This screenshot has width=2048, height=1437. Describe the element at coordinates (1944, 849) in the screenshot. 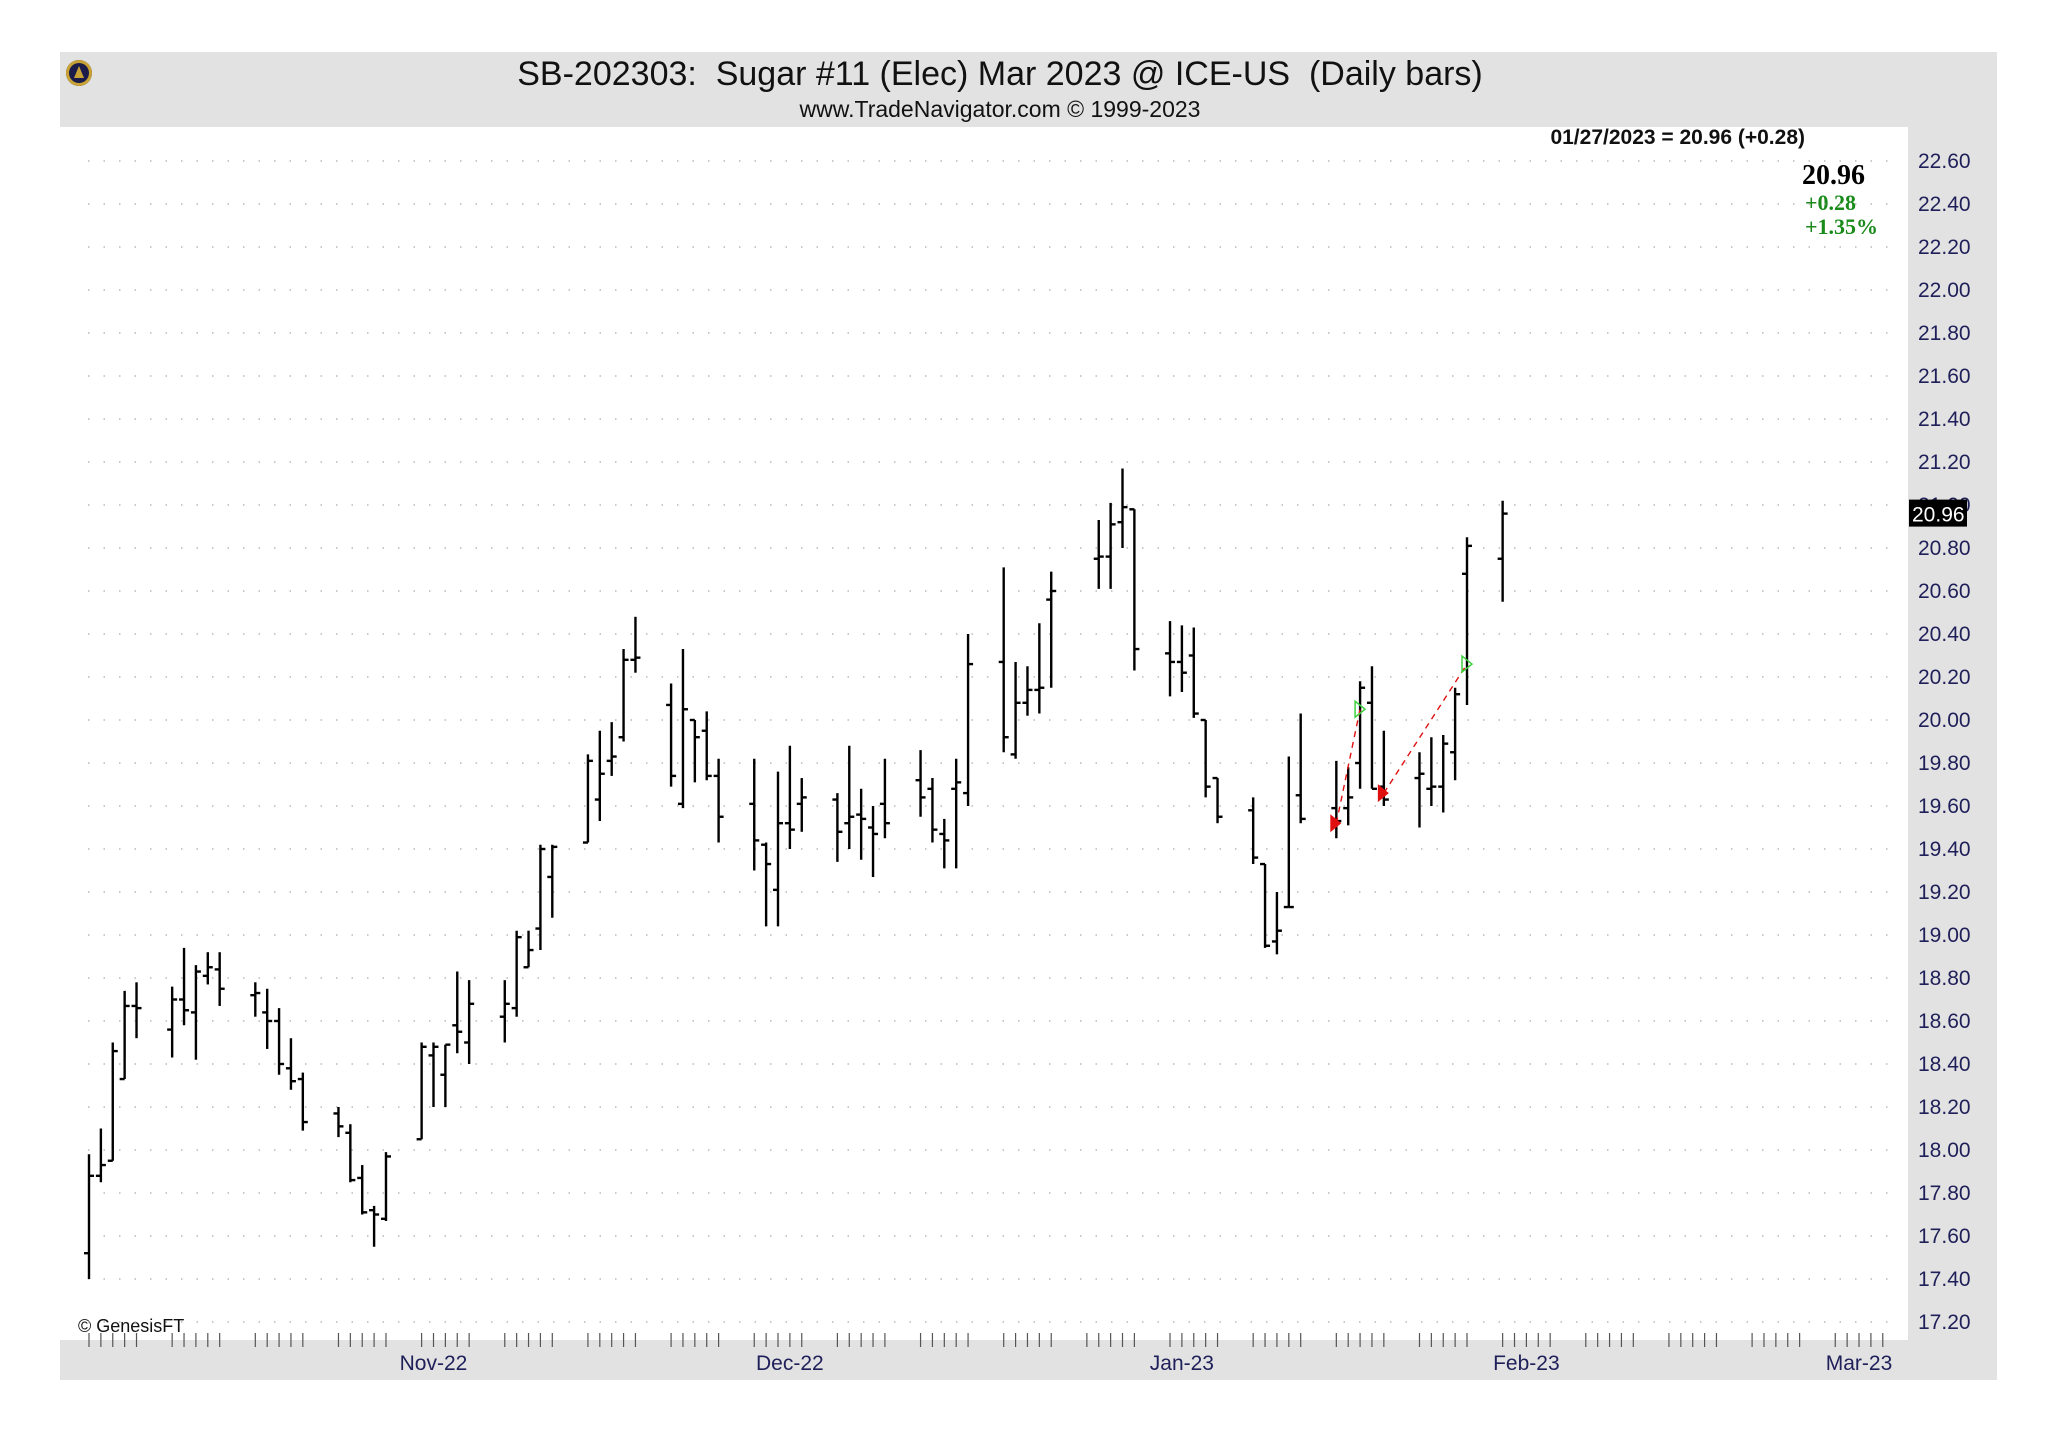

I see `y-tick-label: 19.40` at that location.